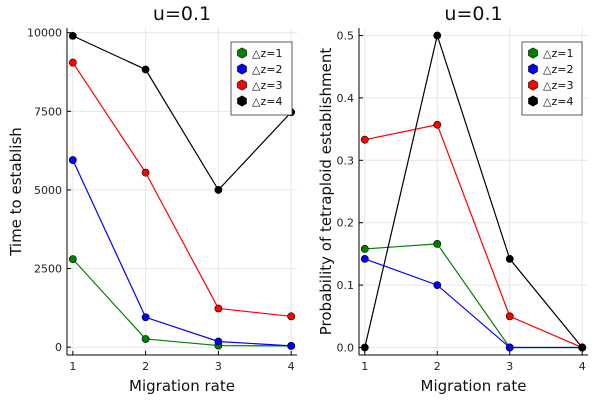 Image resolution: width=600 pixels, height=400 pixels. Describe the element at coordinates (44, 33) in the screenshot. I see `y-tick-label: 10000` at that location.